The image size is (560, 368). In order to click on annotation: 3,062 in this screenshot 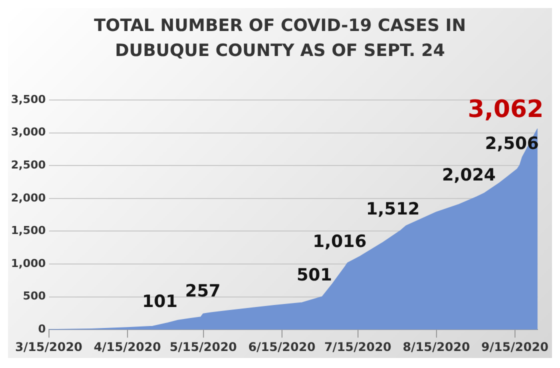, I will do `click(506, 108)`.